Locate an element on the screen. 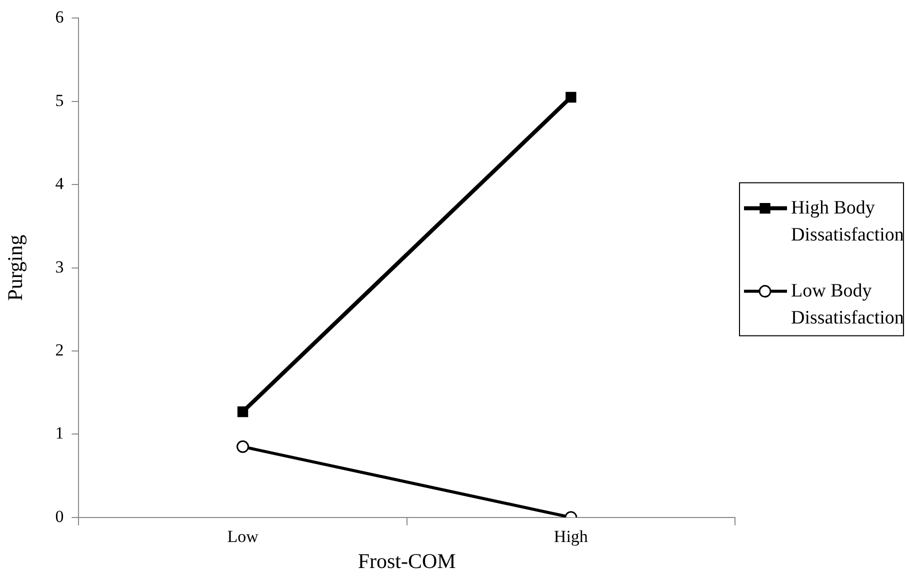 The width and height of the screenshot is (905, 579). legend-label: High Body Dissatisfaction is located at coordinates (847, 221).